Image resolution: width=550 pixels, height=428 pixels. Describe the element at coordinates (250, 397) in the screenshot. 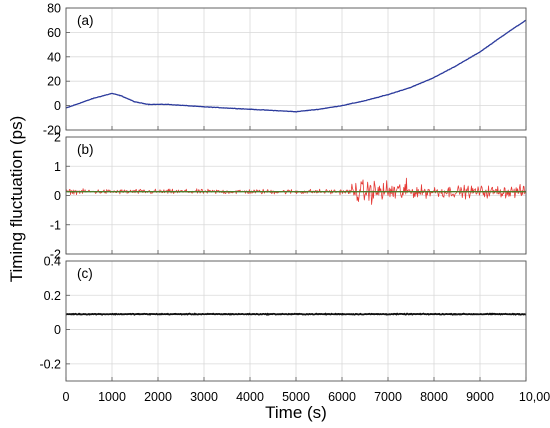

I see `x-tick-label: 4000` at that location.